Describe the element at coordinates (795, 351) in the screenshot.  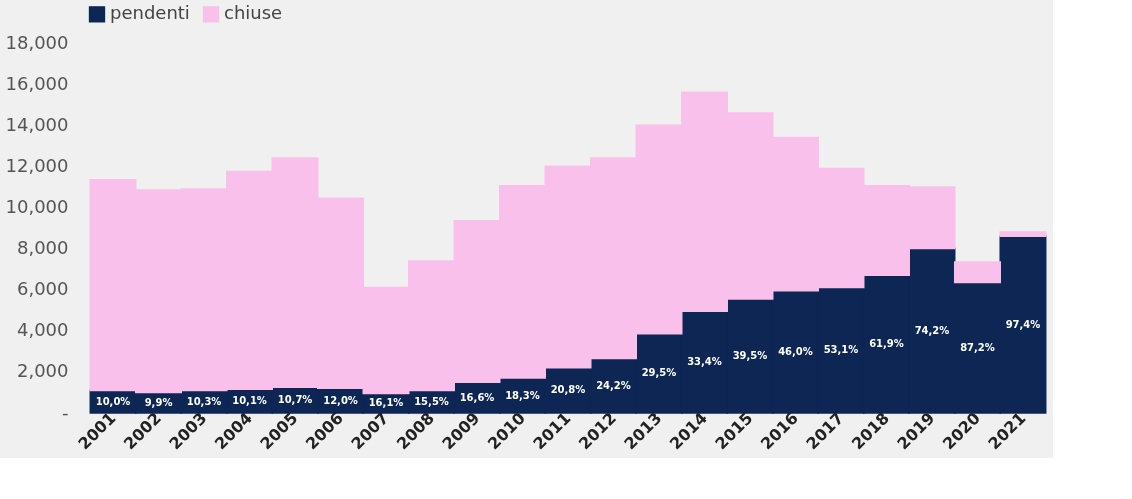
I see `annotation: 46,0%` at that location.